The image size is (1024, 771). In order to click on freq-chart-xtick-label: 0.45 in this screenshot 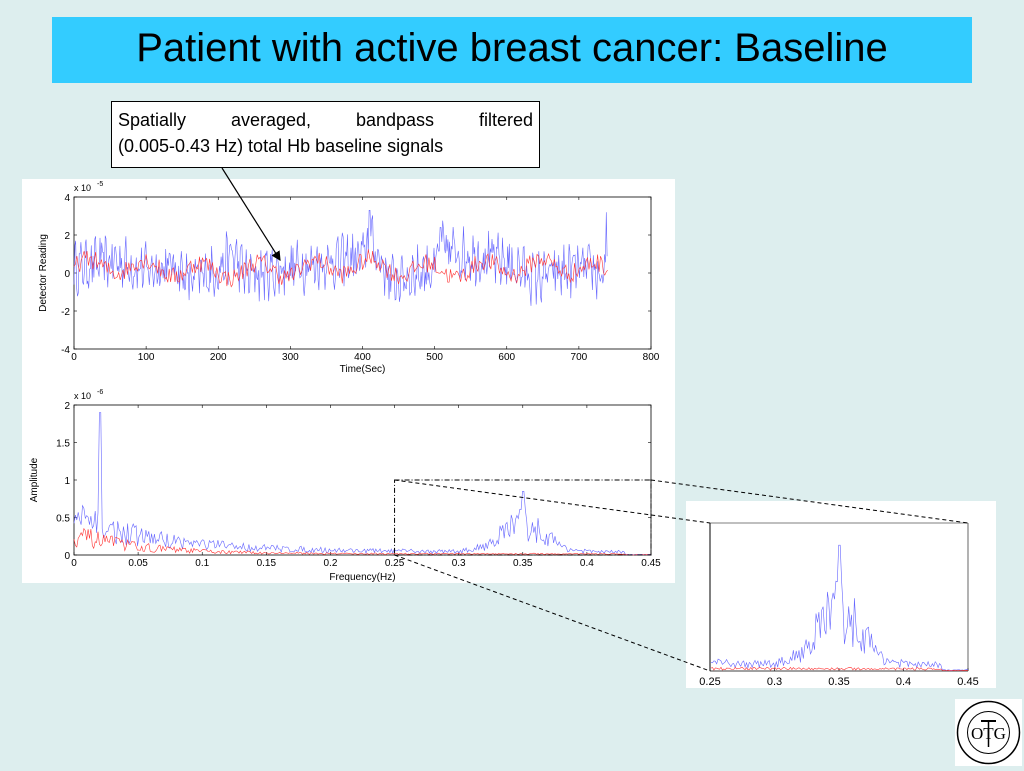, I will do `click(651, 563)`.